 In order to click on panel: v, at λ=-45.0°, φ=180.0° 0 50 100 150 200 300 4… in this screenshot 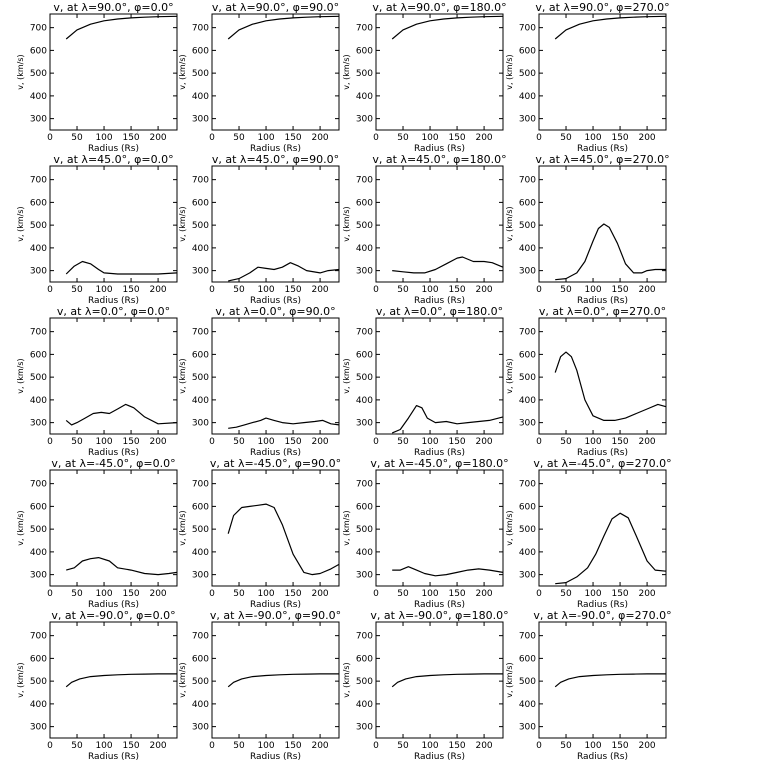, I will do `click(425, 533)`.